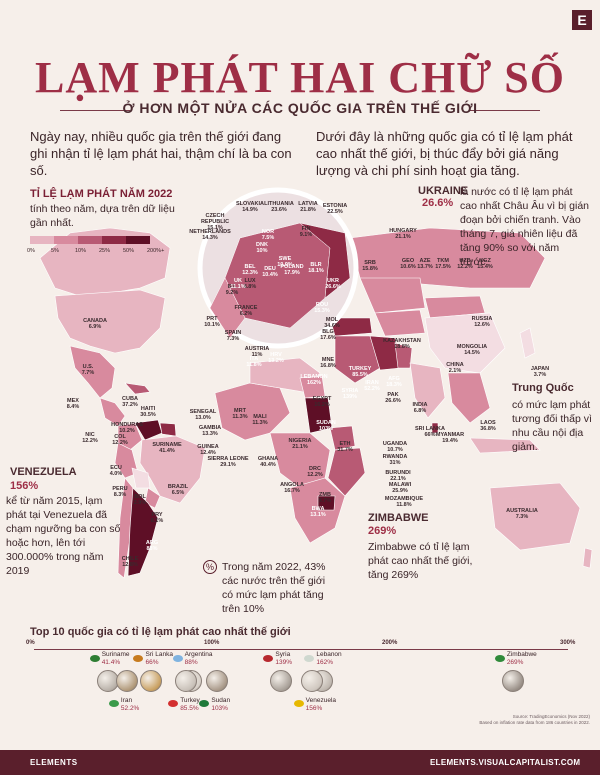  Describe the element at coordinates (402, 347) in the screenshot. I see `map-label-value: 18.8%` at that location.